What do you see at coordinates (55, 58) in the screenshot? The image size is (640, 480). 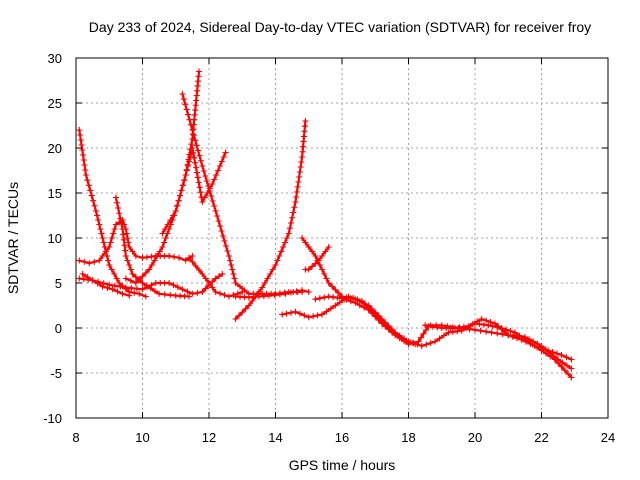 I see `y-tick-label: 30` at bounding box center [55, 58].